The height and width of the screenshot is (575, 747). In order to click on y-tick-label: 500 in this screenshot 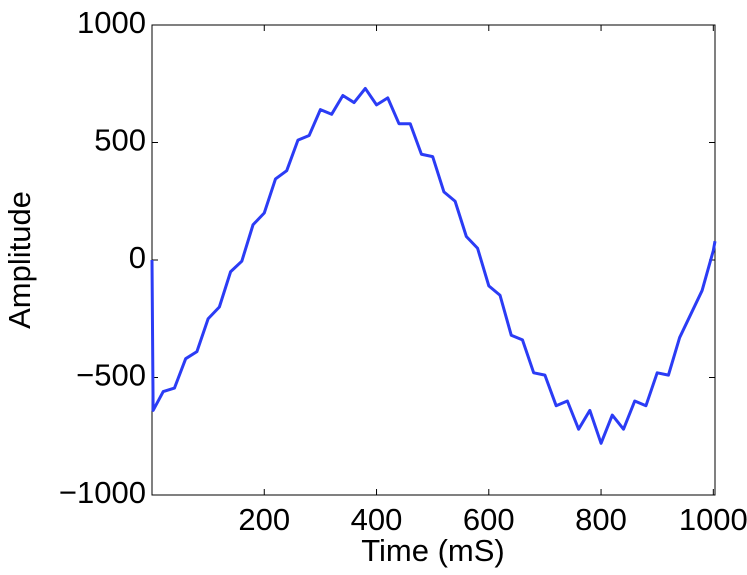, I will do `click(120, 140)`.